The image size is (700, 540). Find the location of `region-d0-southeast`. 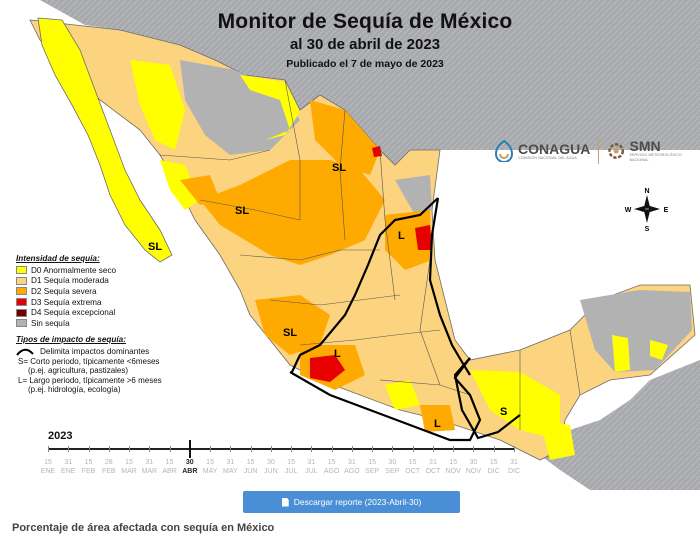

region-d0-southeast is located at coordinates (515, 405).